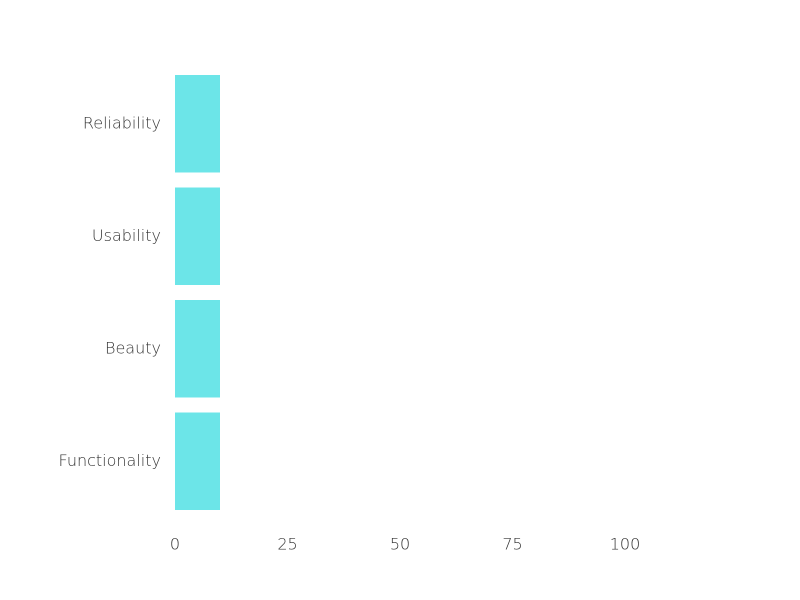  What do you see at coordinates (512, 544) in the screenshot?
I see `x-tick-label: 75` at bounding box center [512, 544].